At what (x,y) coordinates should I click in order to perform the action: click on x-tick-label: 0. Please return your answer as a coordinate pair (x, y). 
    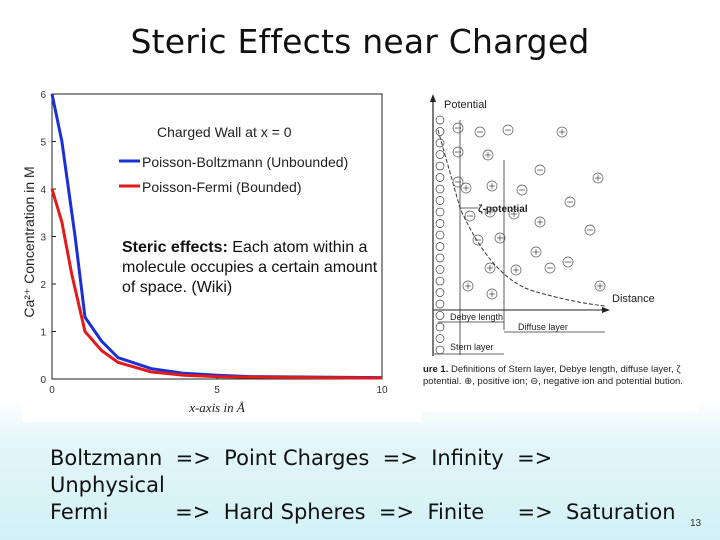
    Looking at the image, I should click on (52, 390).